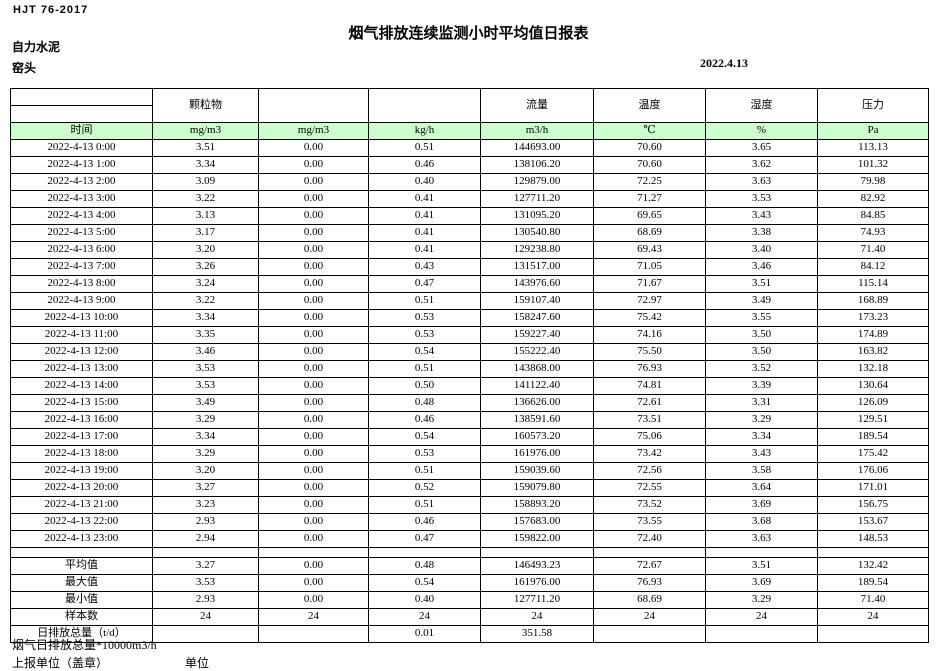 This screenshot has width=937, height=671. Describe the element at coordinates (24, 68) in the screenshot. I see `monitor-point-label: 窑头` at that location.